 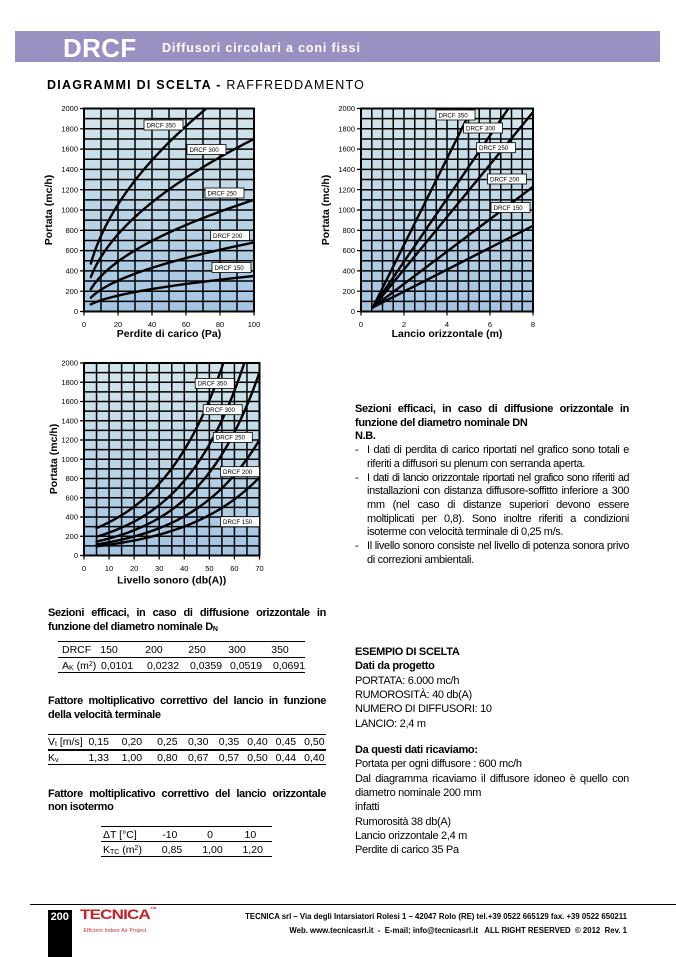 What do you see at coordinates (159, 568) in the screenshot?
I see `svg-text: 30` at bounding box center [159, 568].